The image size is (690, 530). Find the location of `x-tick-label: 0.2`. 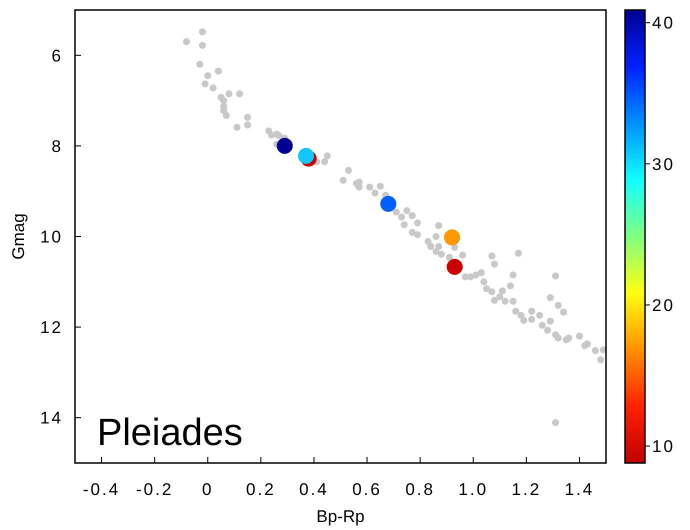

x-tick-label: 0.2 is located at coordinates (261, 489).